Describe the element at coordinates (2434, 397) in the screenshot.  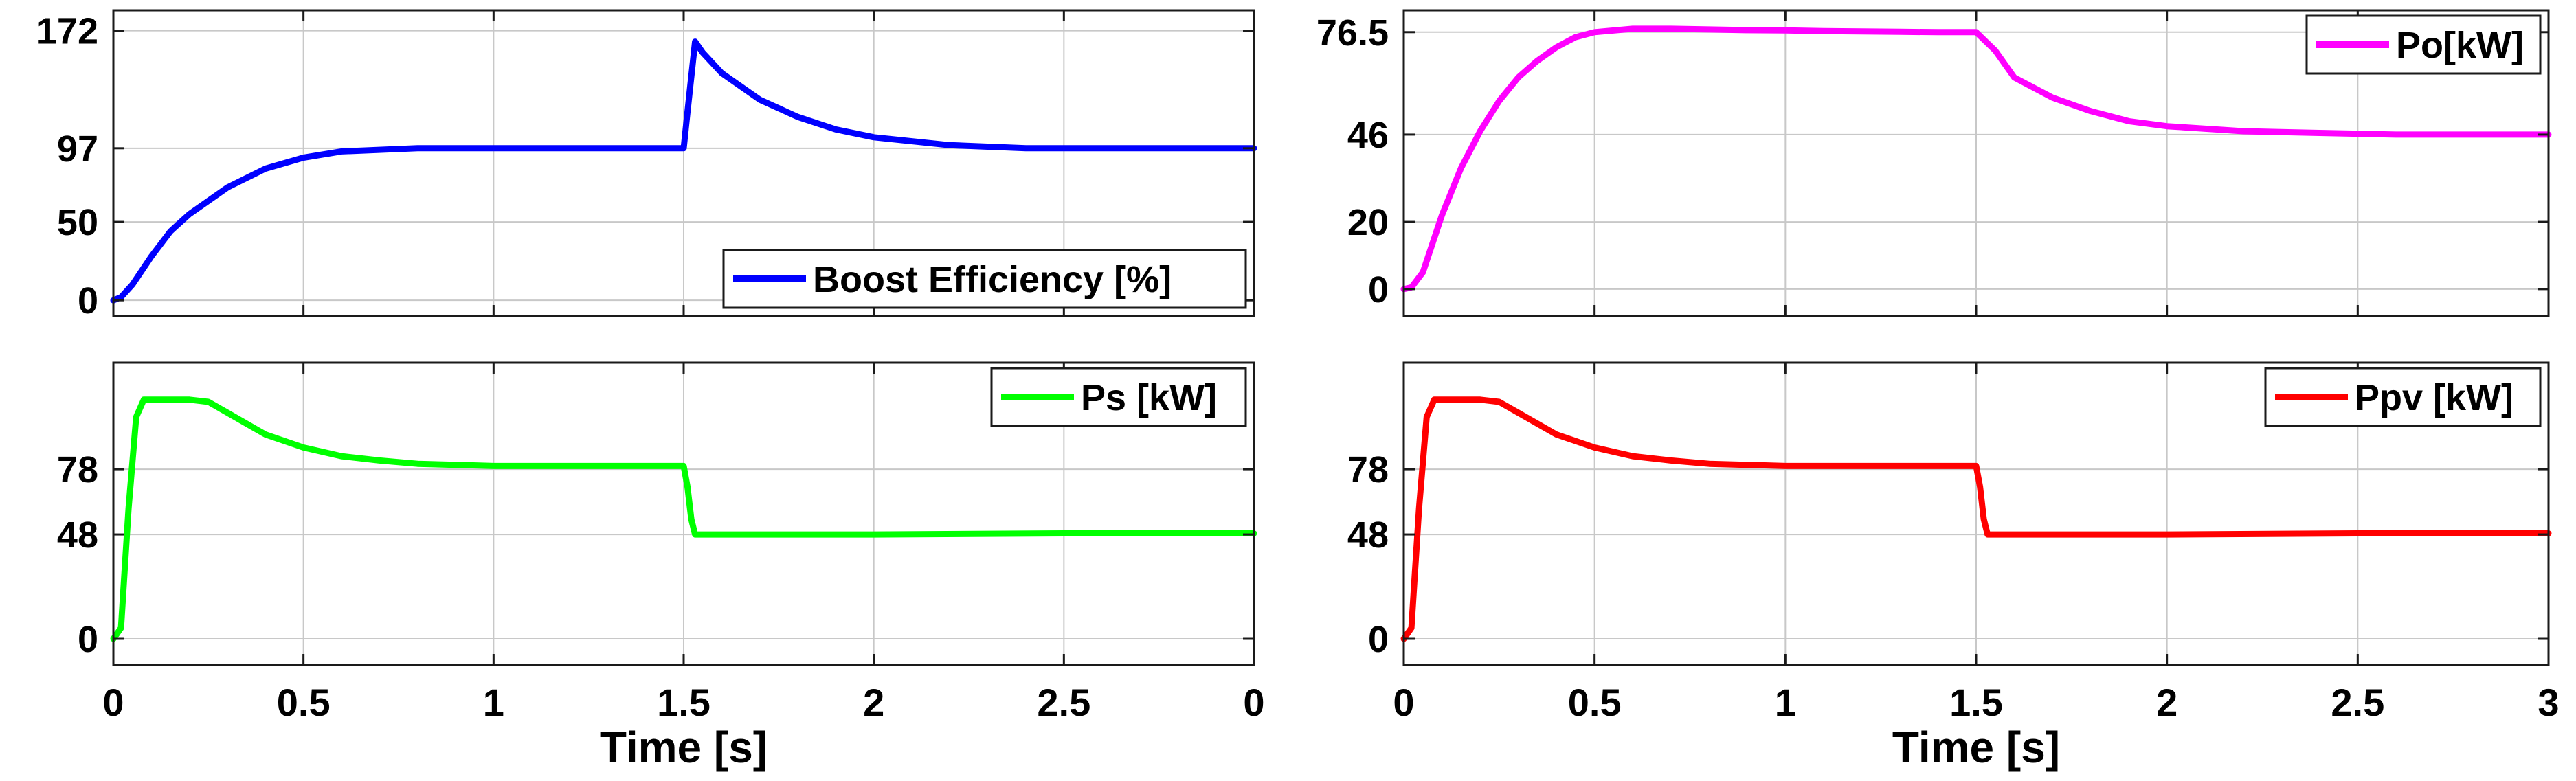
I see `legend-label: Ppv [kW]` at that location.